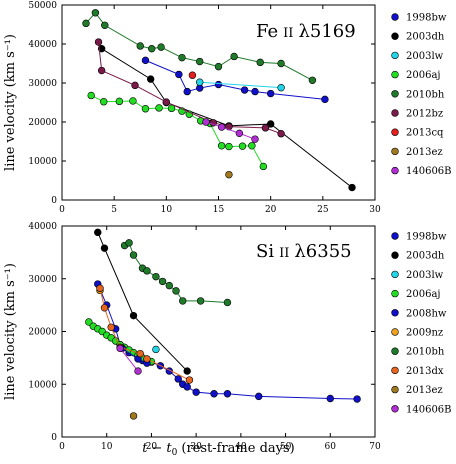 The image size is (456, 464). Describe the element at coordinates (395, 370) in the screenshot. I see `legend-marker-2013dx` at that location.